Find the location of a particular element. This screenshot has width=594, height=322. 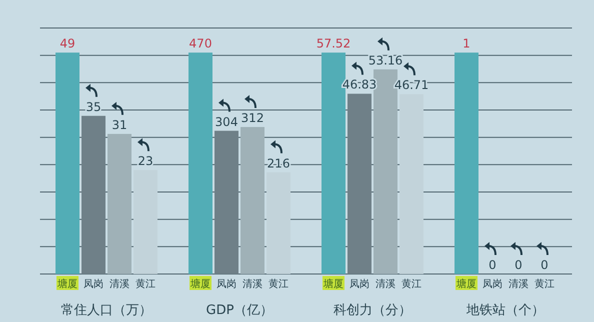

x-axis-title: GDP（亿） is located at coordinates (239, 310).